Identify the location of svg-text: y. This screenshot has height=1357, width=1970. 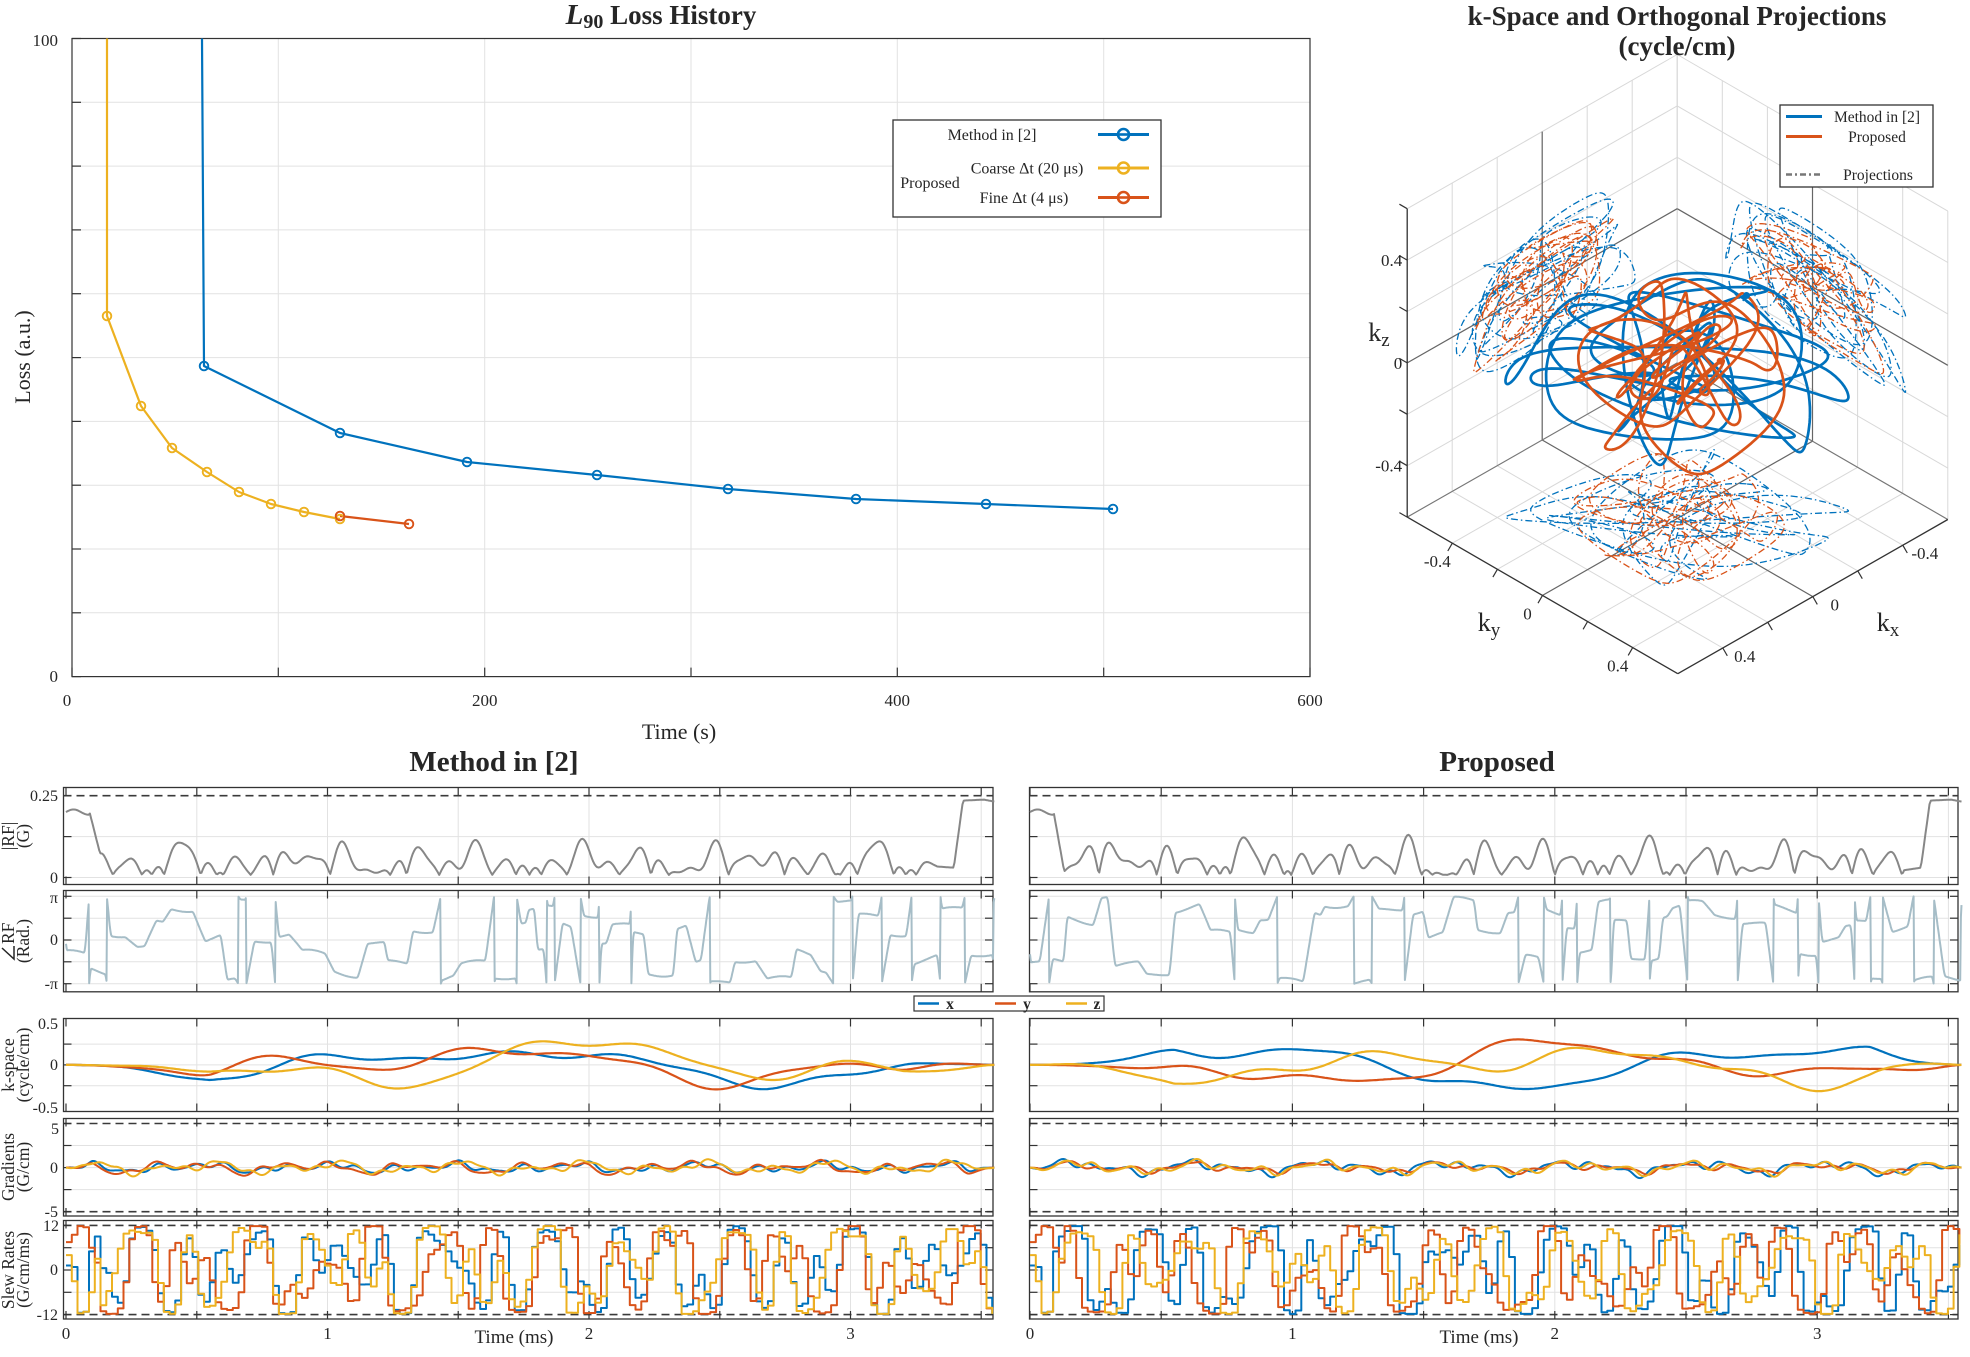
(1027, 1004).